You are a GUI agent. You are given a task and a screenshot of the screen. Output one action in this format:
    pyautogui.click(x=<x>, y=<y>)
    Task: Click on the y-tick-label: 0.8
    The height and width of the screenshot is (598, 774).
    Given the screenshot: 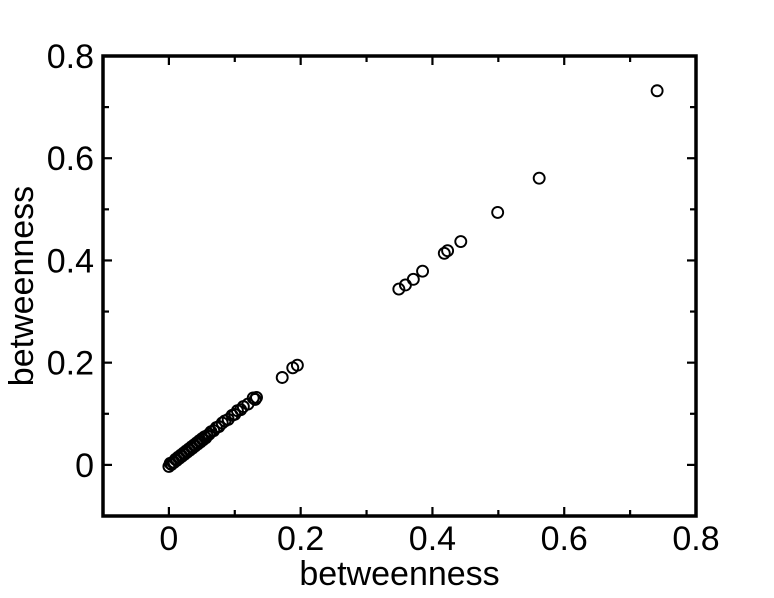 What is the action you would take?
    pyautogui.click(x=70, y=57)
    